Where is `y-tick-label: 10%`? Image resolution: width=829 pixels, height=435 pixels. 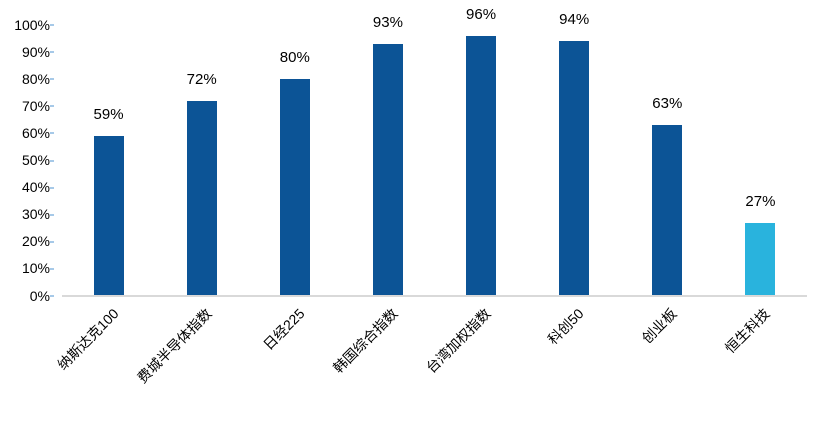 y-tick-label: 10% is located at coordinates (35, 268).